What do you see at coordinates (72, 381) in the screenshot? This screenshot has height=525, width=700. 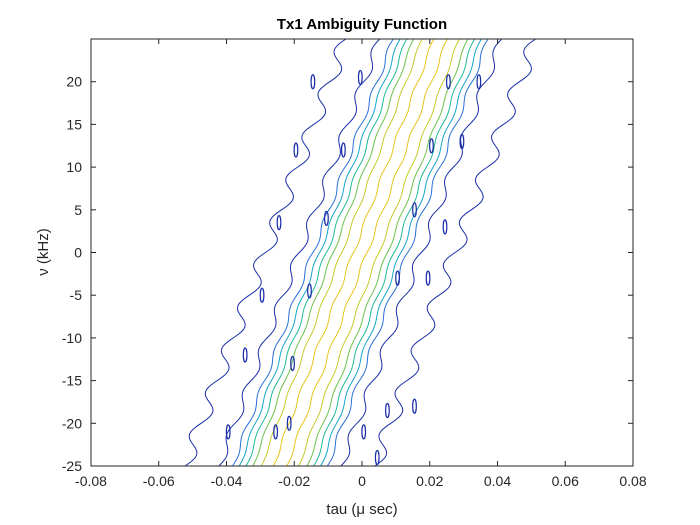 I see `y-tick-label: -15` at bounding box center [72, 381].